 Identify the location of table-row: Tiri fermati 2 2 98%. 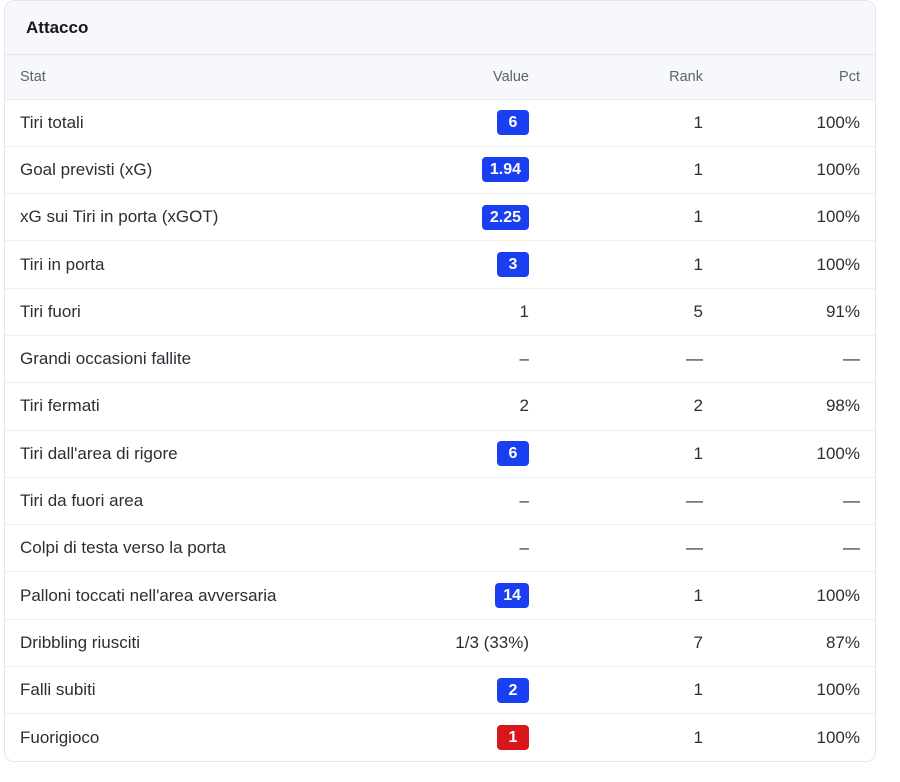
(440, 406).